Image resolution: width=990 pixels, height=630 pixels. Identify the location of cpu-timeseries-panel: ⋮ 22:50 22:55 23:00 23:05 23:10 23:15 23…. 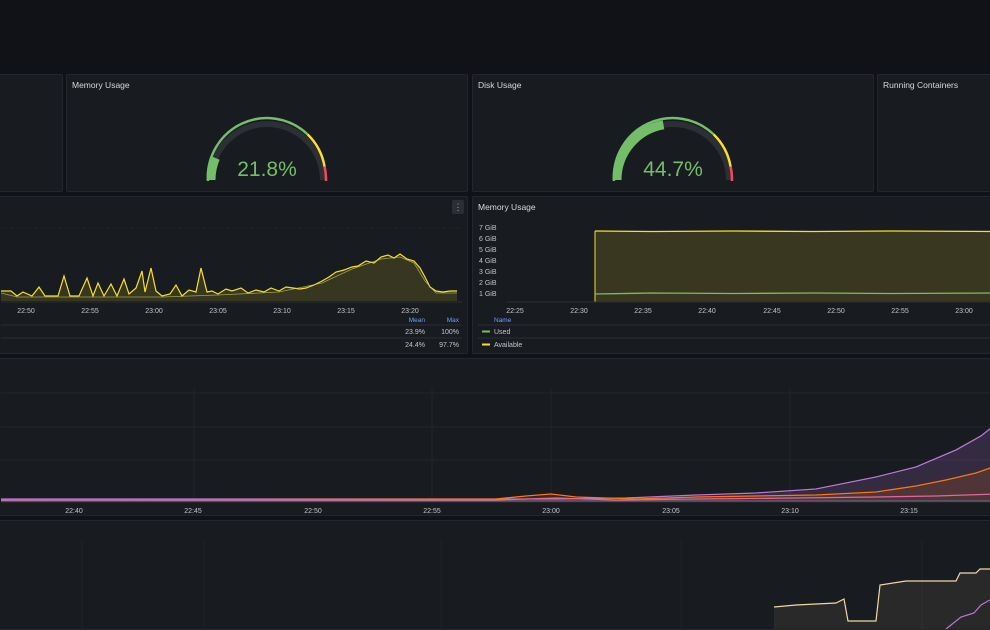
(234, 275).